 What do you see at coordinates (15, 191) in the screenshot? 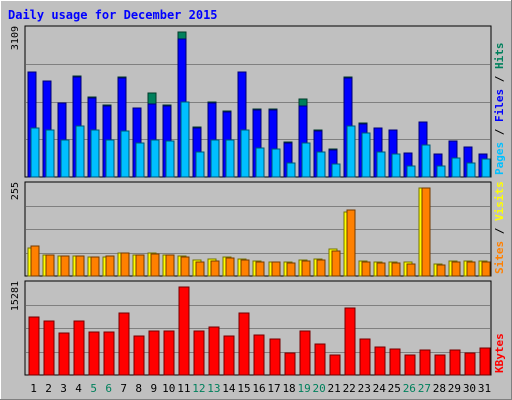
I see `y-max-label: 255` at bounding box center [15, 191].